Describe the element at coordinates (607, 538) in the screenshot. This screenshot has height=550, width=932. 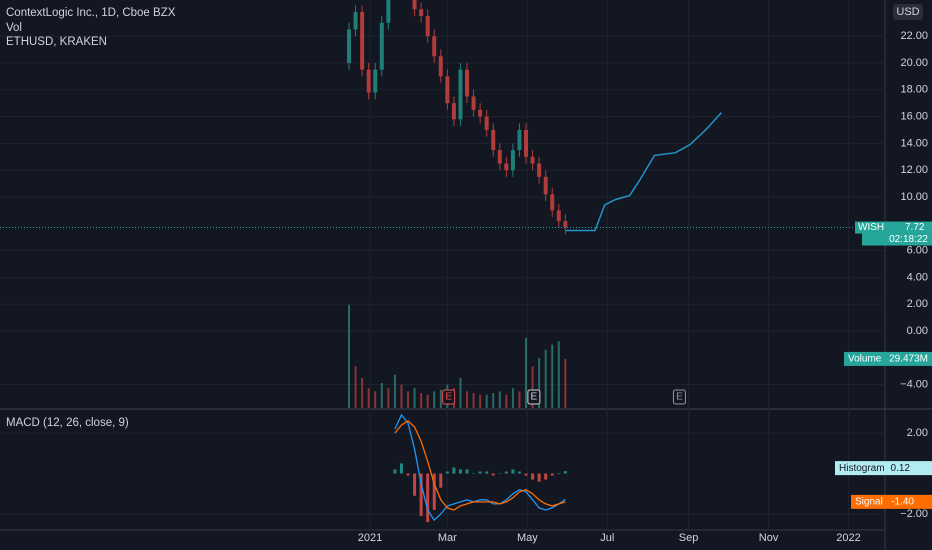
I see `x-tick-label: Jul` at that location.